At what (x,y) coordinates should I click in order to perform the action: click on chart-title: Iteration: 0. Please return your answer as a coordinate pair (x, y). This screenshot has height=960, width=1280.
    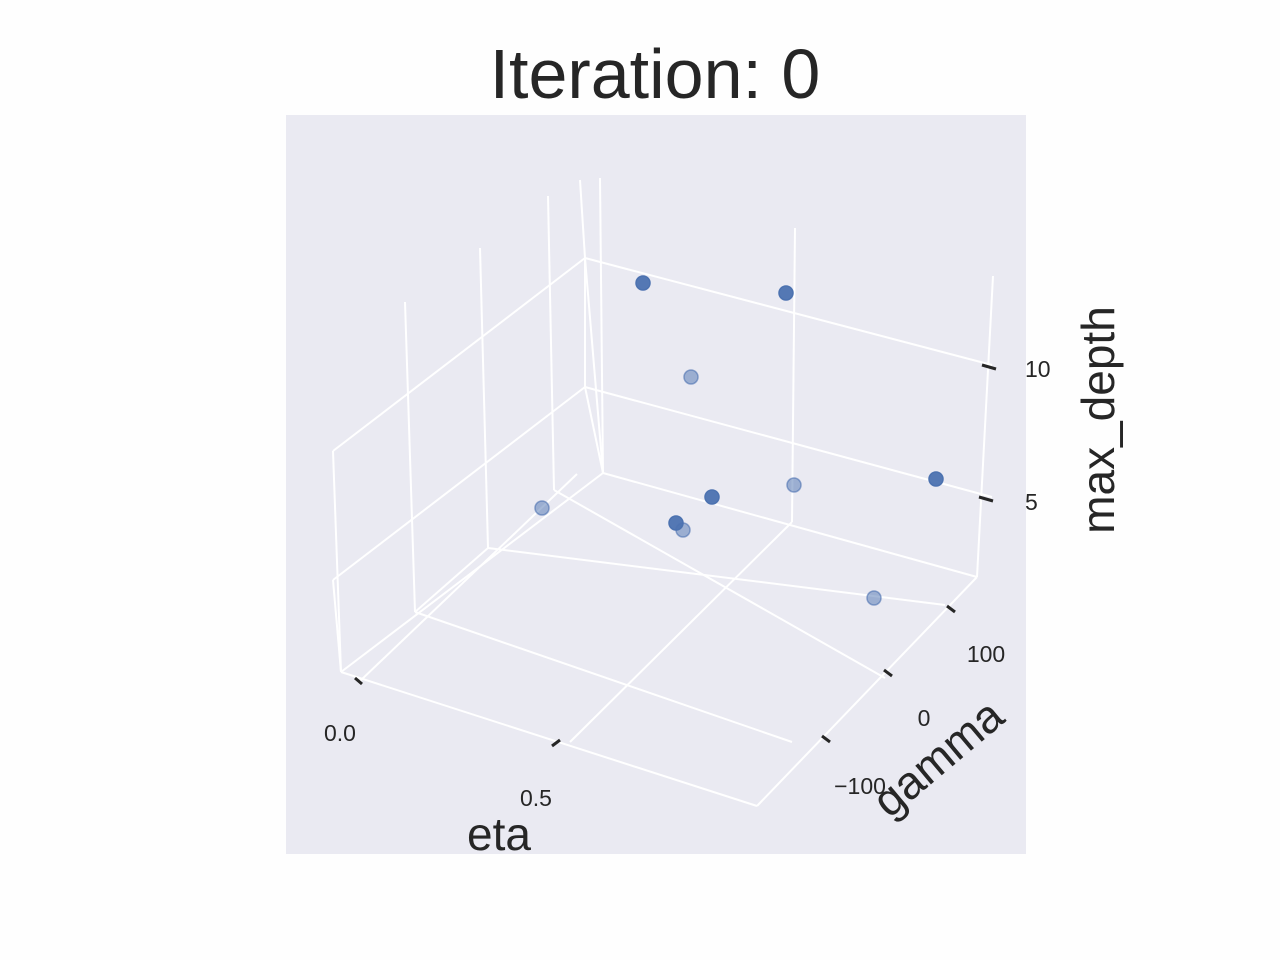
    Looking at the image, I should click on (655, 74).